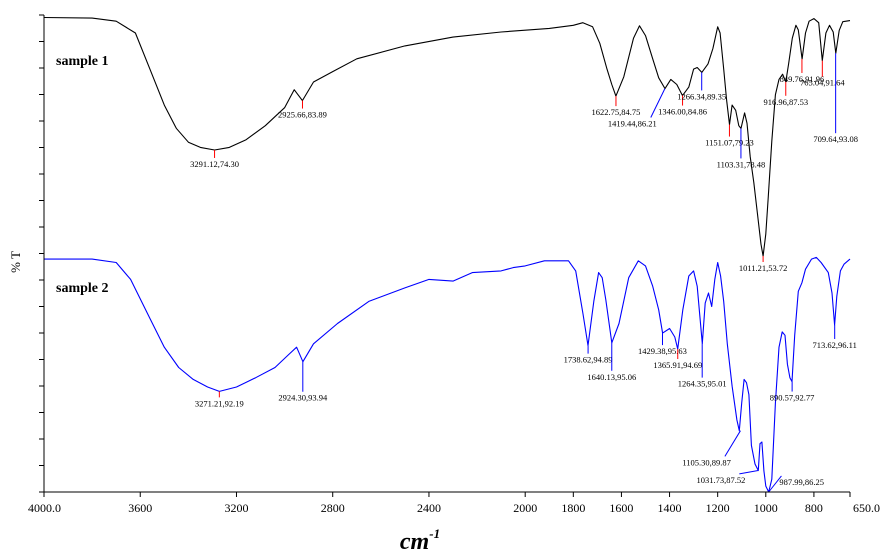 The image size is (882, 559). I want to click on peak-label: 1419.44,86.21, so click(632, 124).